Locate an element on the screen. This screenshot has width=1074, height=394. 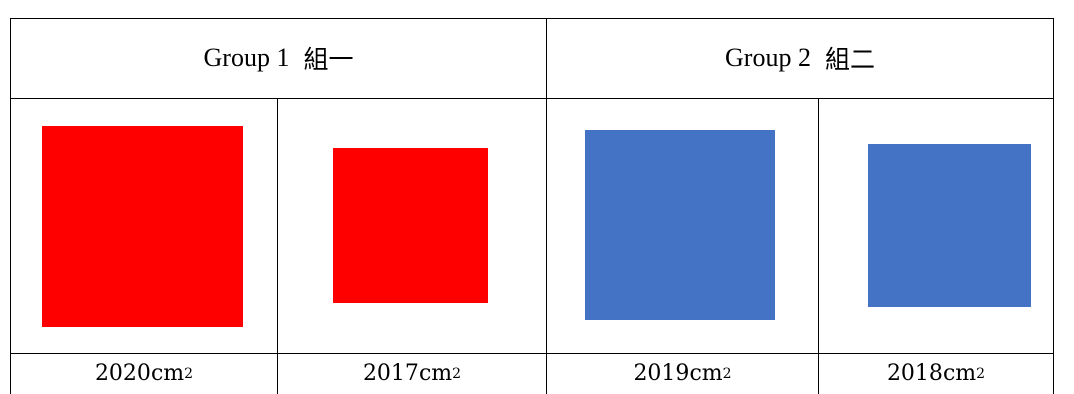
area-label-3: 2019 cm 2 is located at coordinates (682, 373).